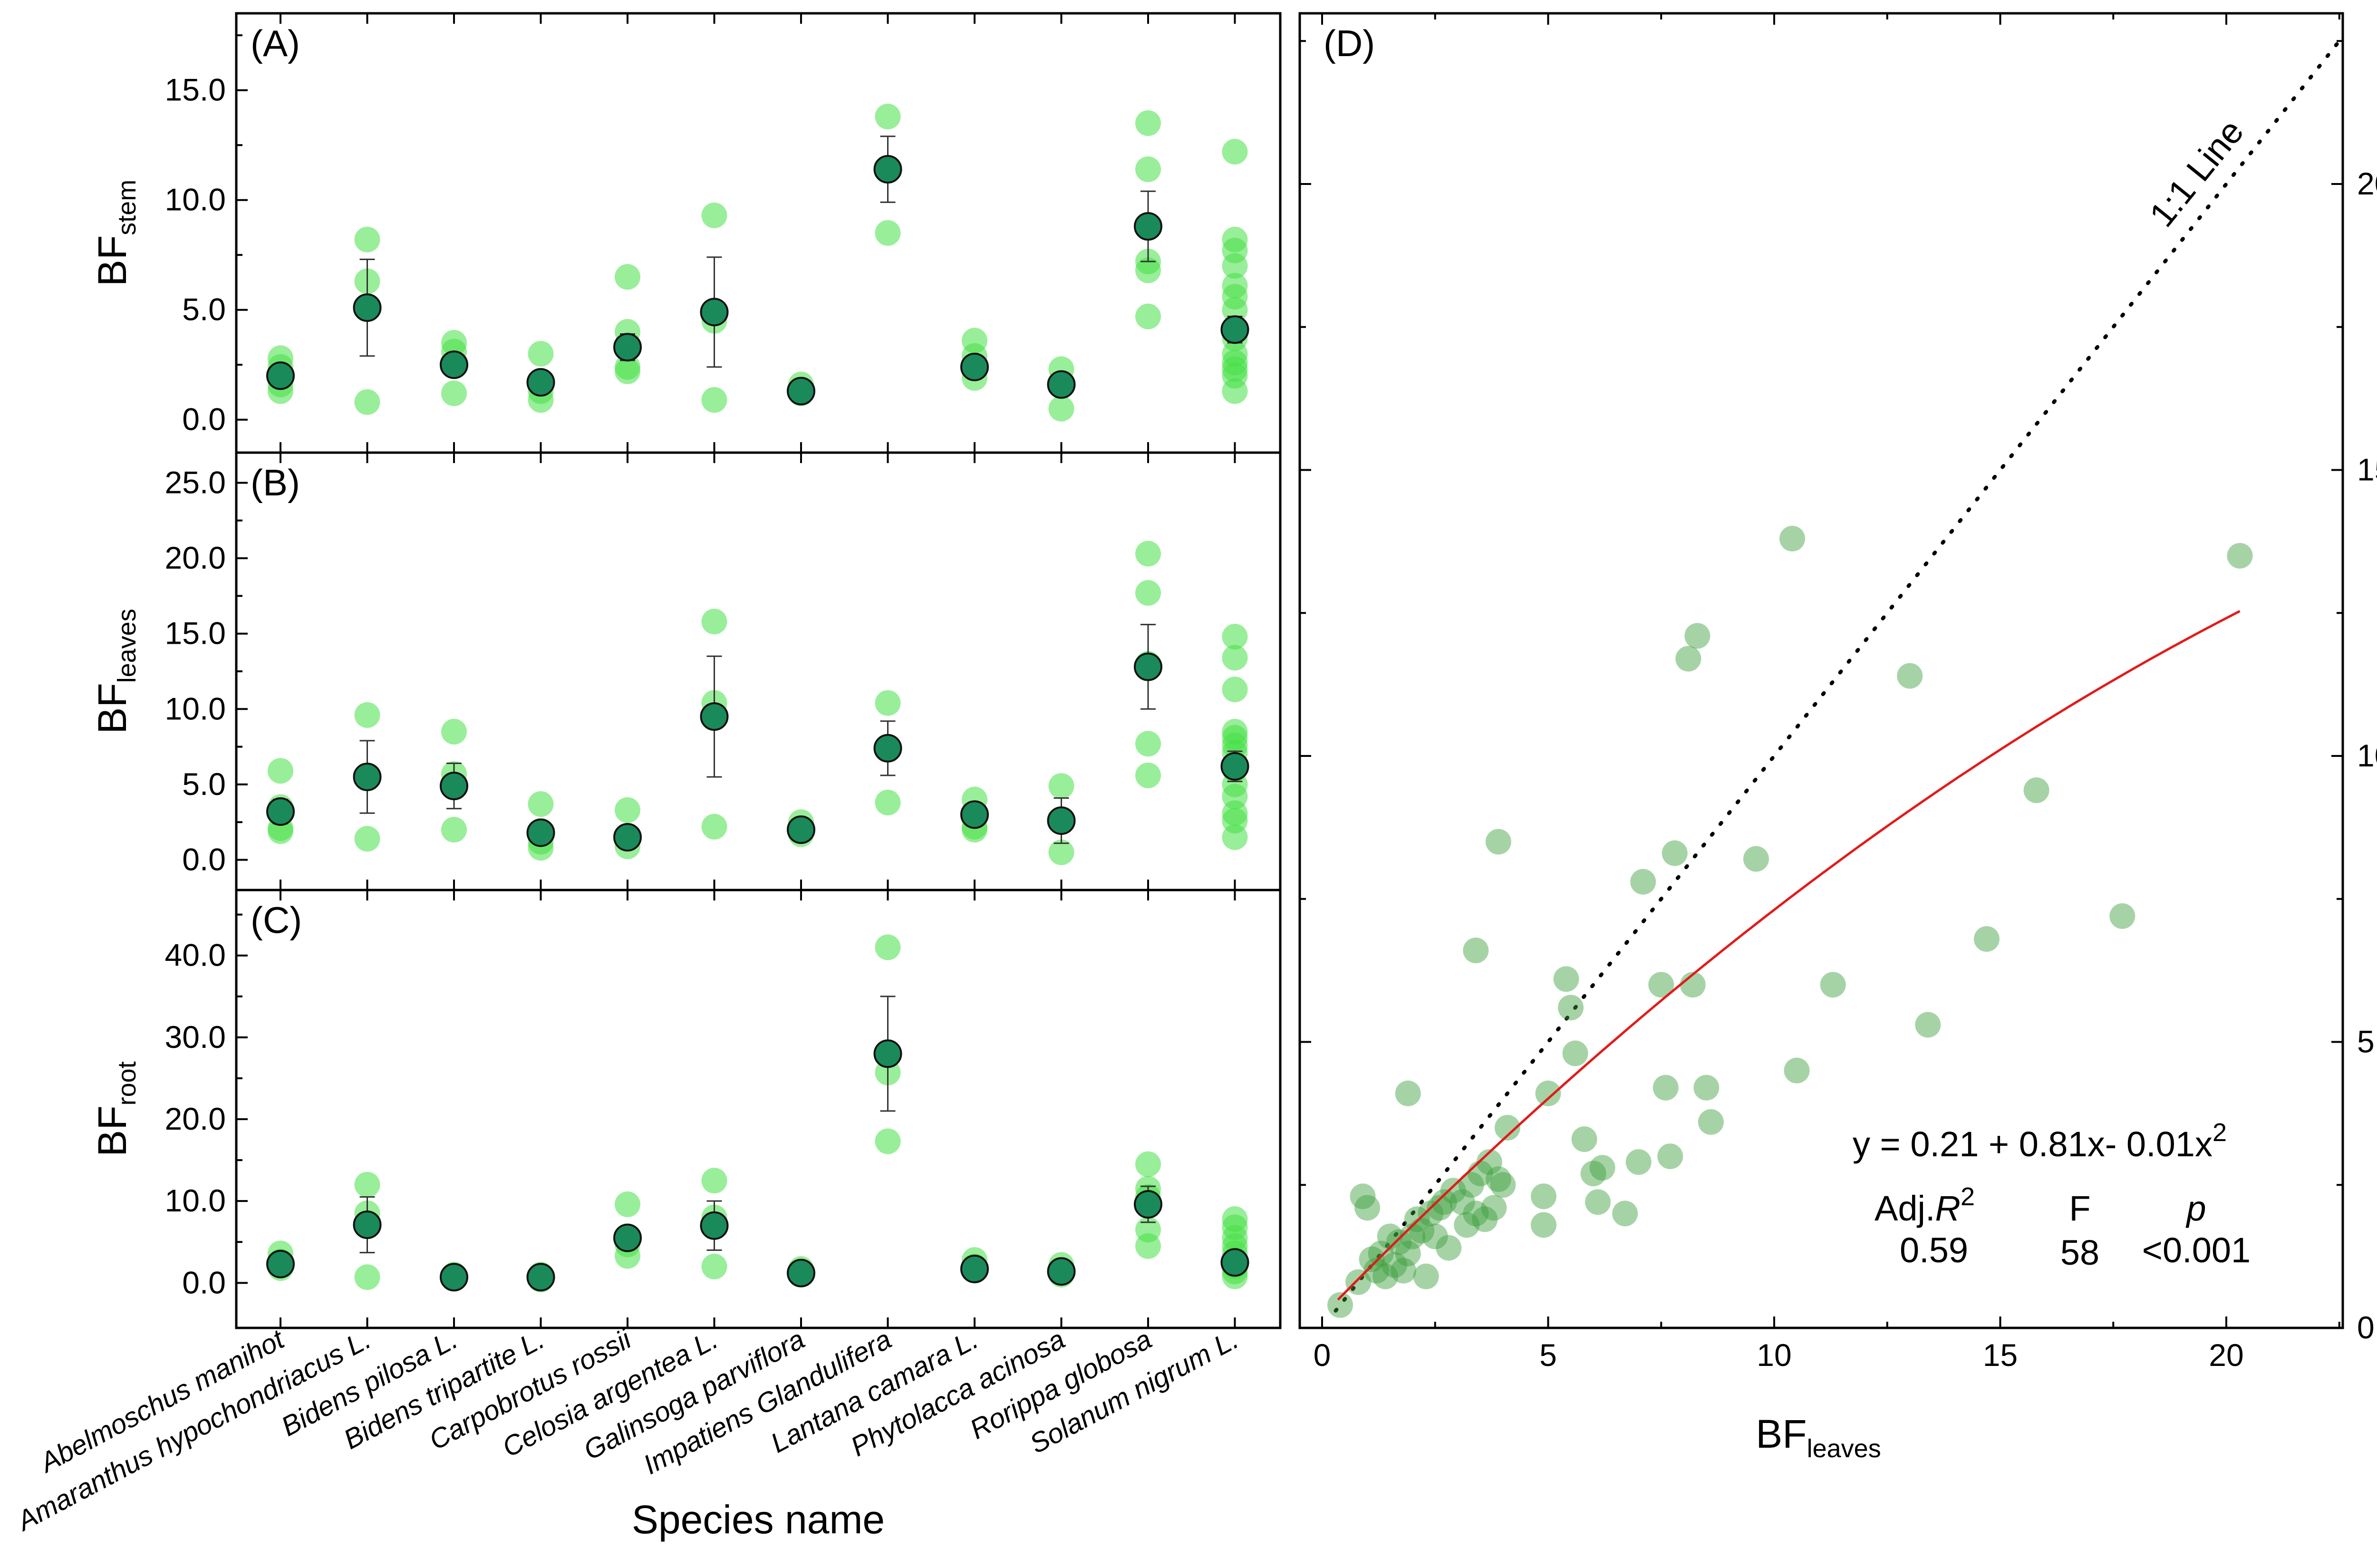 The image size is (2377, 1568). I want to click on y-tick-label-A: 10.0, so click(195, 199).